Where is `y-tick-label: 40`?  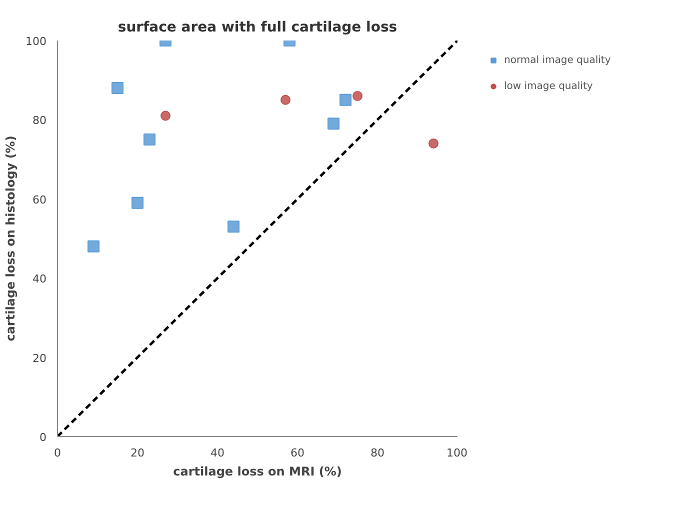 y-tick-label: 40 is located at coordinates (39, 279).